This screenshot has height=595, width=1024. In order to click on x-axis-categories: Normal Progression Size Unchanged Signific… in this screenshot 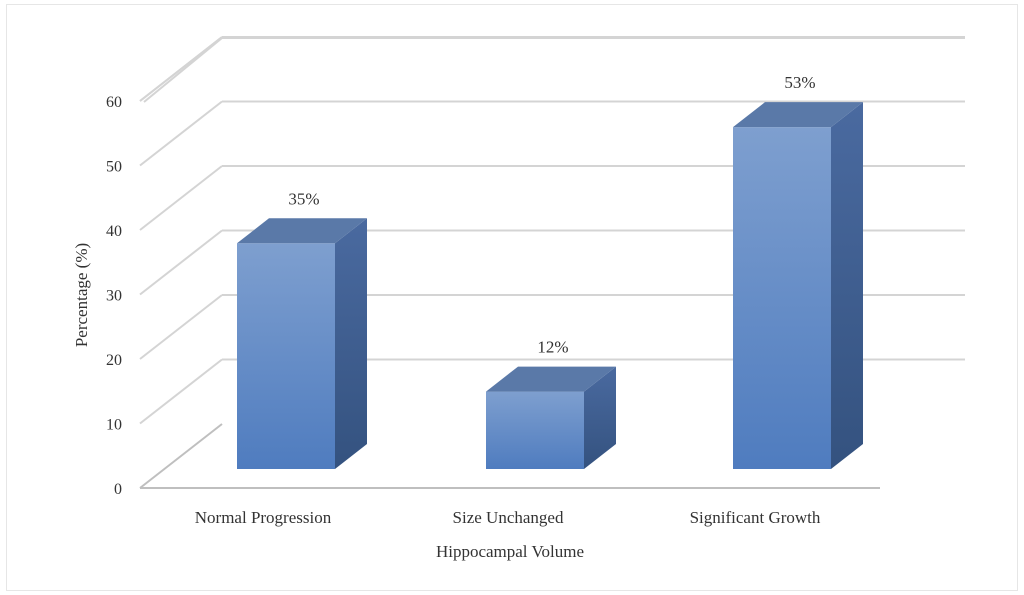, I will do `click(508, 517)`.